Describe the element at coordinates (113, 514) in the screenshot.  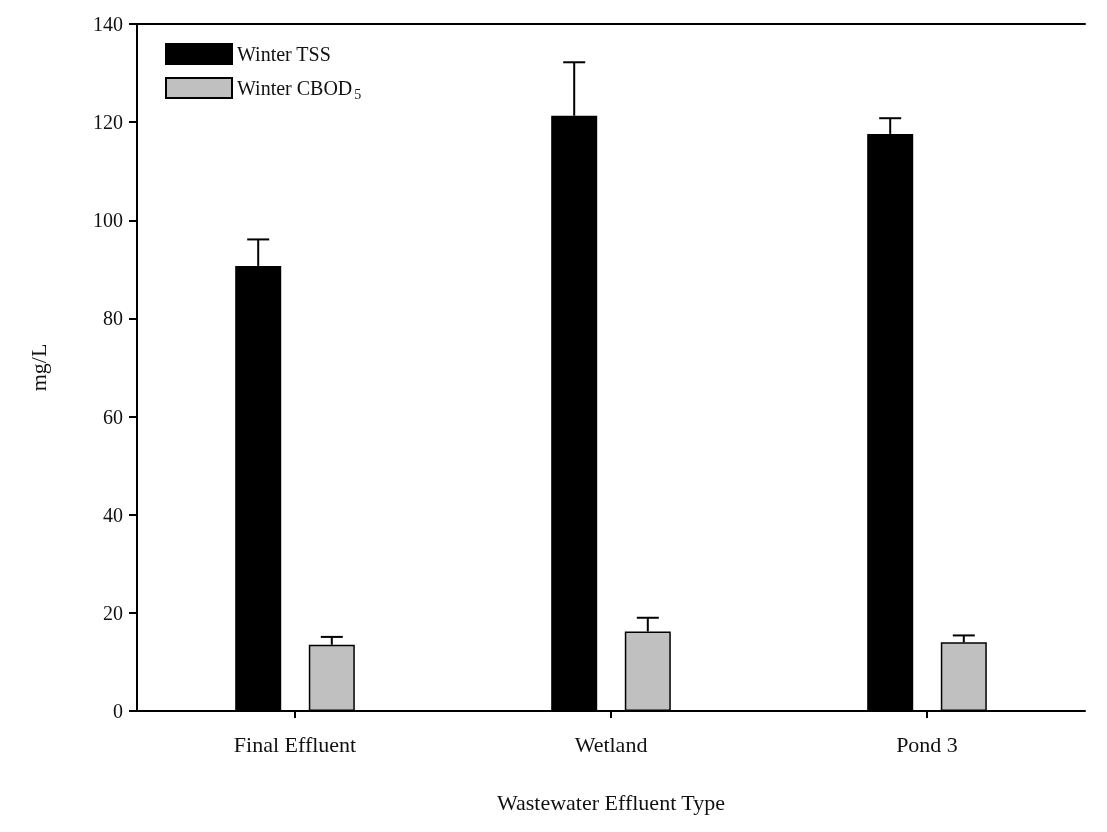
I see `y-tick-label: 40` at that location.